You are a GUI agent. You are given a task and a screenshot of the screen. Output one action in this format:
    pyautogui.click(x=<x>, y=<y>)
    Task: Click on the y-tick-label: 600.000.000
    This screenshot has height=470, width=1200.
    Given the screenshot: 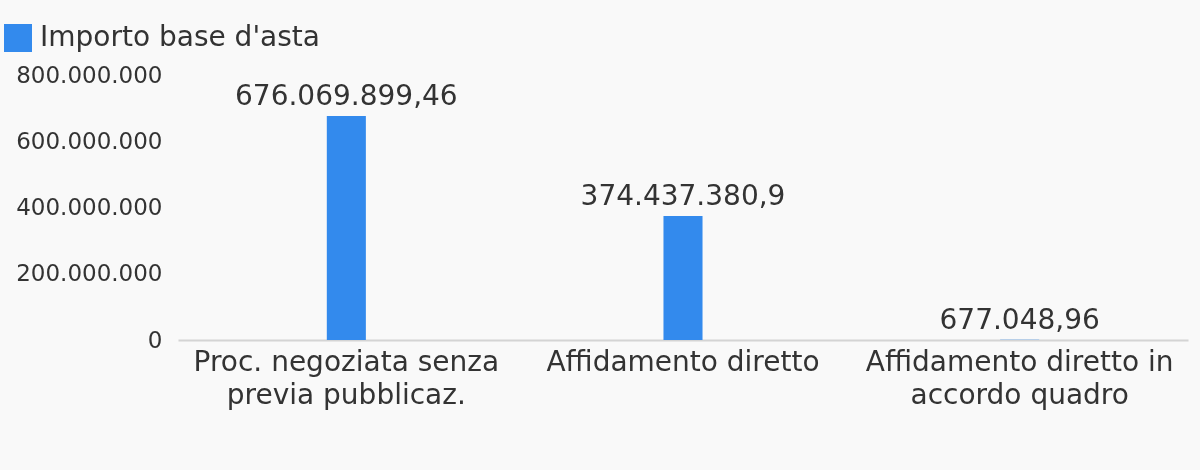 What is the action you would take?
    pyautogui.click(x=89, y=140)
    